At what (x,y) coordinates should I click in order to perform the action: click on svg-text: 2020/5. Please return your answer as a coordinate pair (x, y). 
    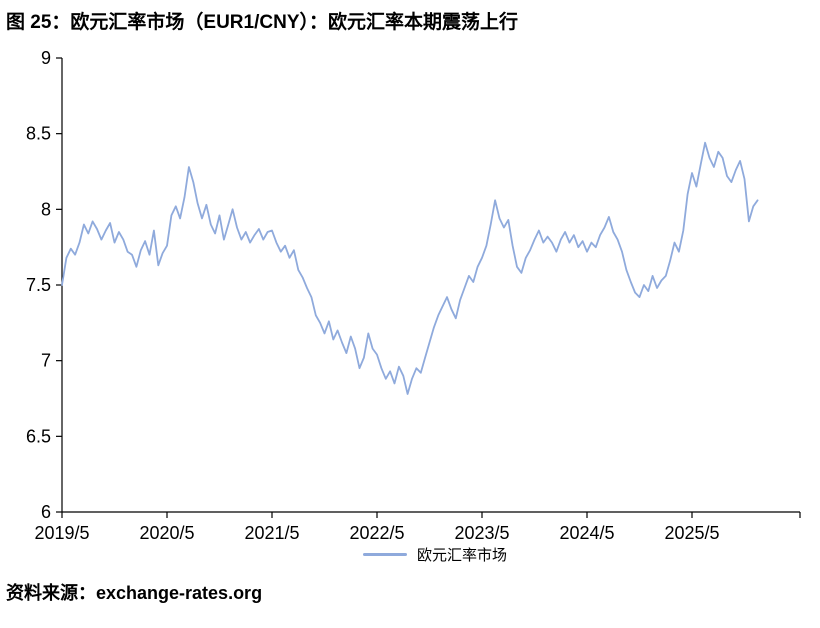
    Looking at the image, I should click on (166, 533).